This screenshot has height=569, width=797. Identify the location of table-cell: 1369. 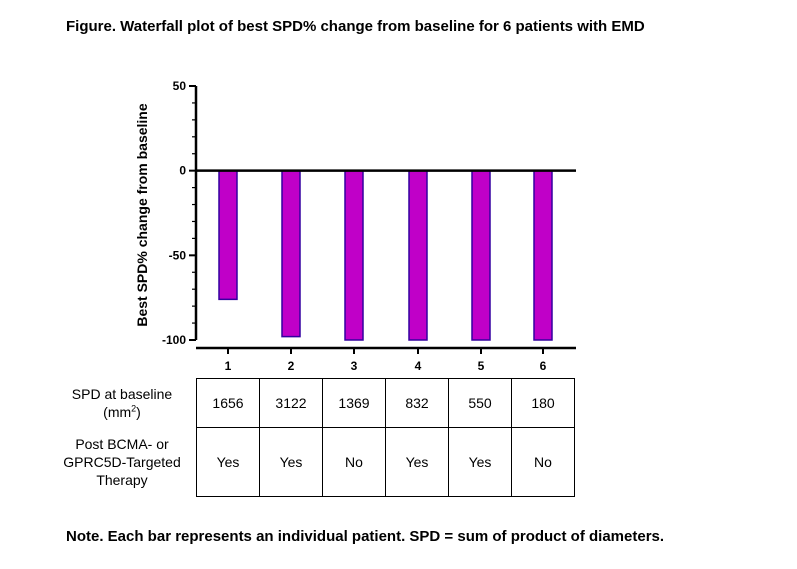
(354, 403).